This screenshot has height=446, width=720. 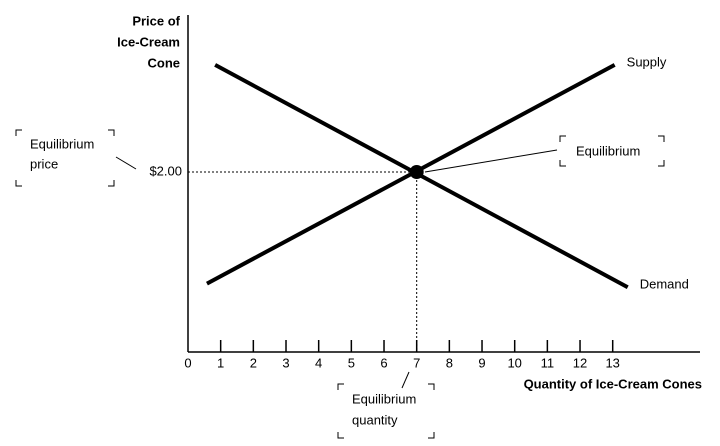 I want to click on series-label: Demand, so click(x=664, y=284).